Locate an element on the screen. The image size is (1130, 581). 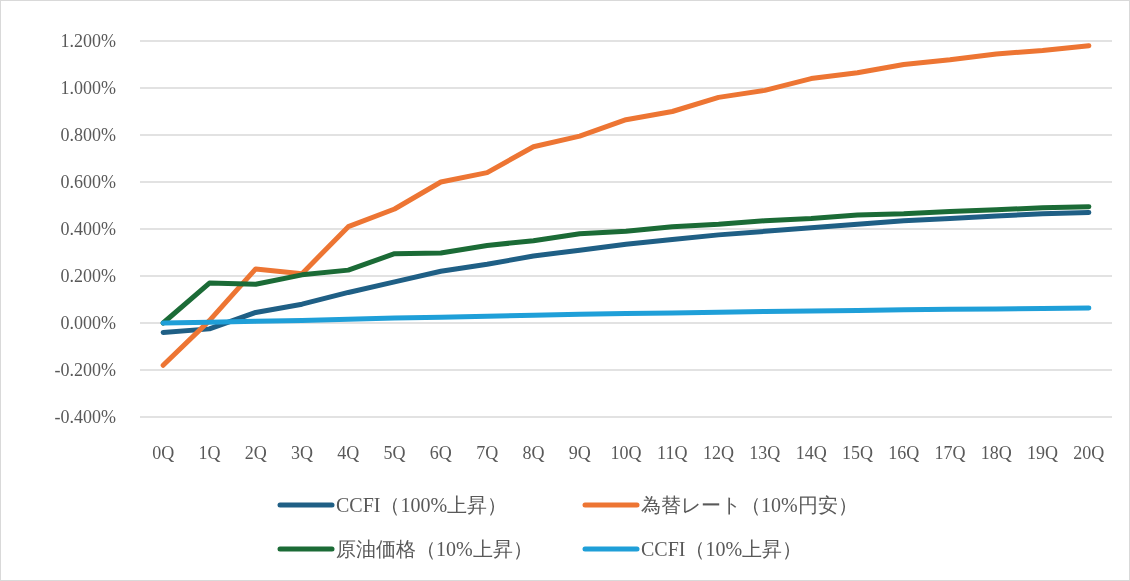
x-tick-label: 14Q is located at coordinates (811, 453).